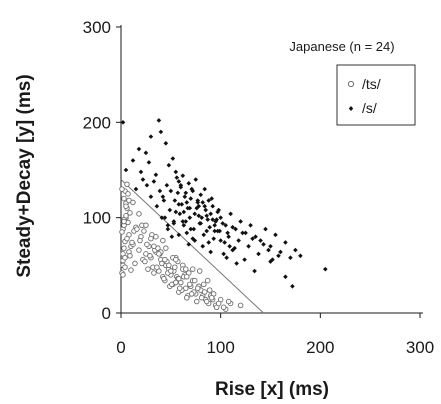 The width and height of the screenshot is (441, 404). What do you see at coordinates (376, 95) in the screenshot?
I see `legend: /ts/ /s/` at bounding box center [376, 95].